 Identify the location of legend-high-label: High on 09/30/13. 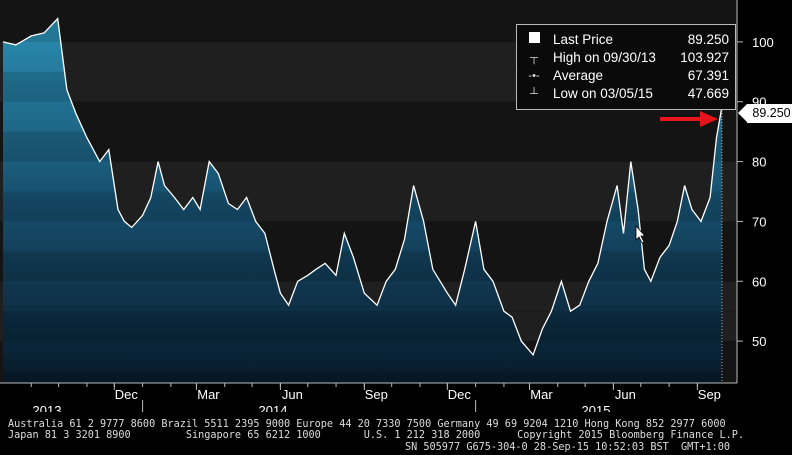
(604, 57).